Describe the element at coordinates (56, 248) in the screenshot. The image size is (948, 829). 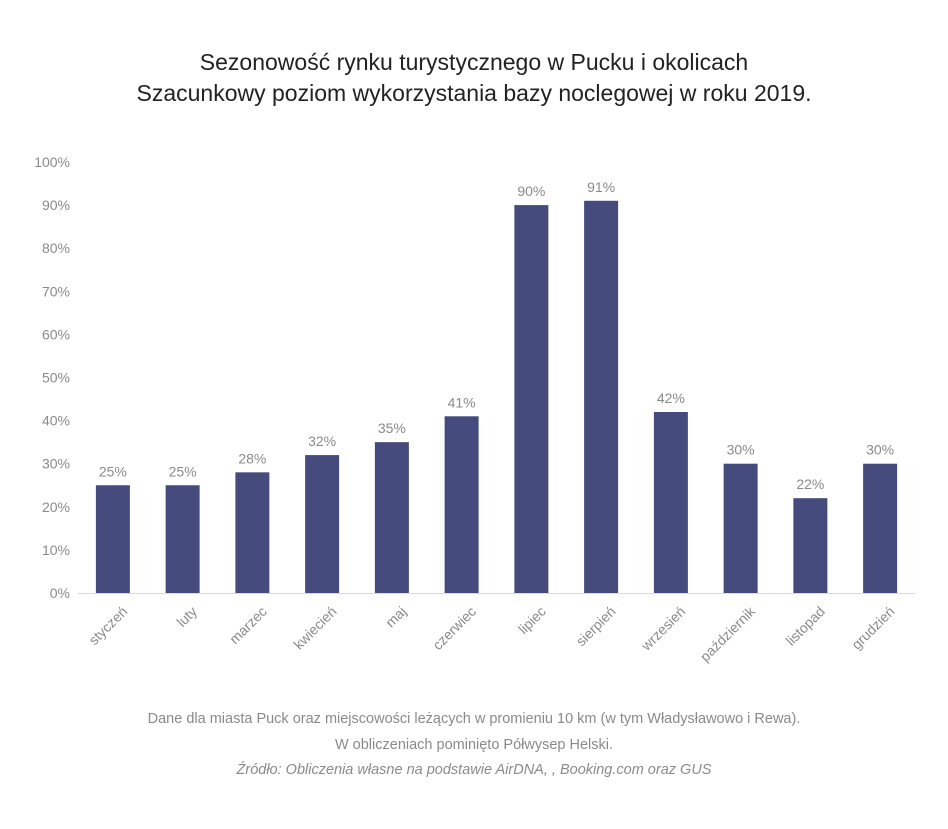
I see `y-tick-label: 80%` at that location.